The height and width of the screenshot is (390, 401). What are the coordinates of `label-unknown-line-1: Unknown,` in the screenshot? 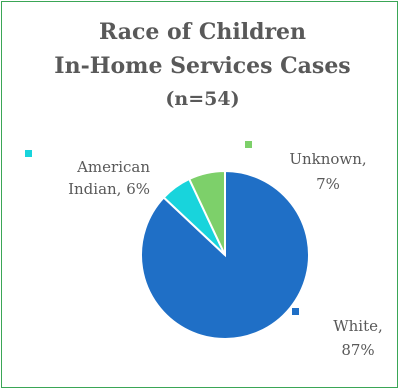 It's located at (327, 159).